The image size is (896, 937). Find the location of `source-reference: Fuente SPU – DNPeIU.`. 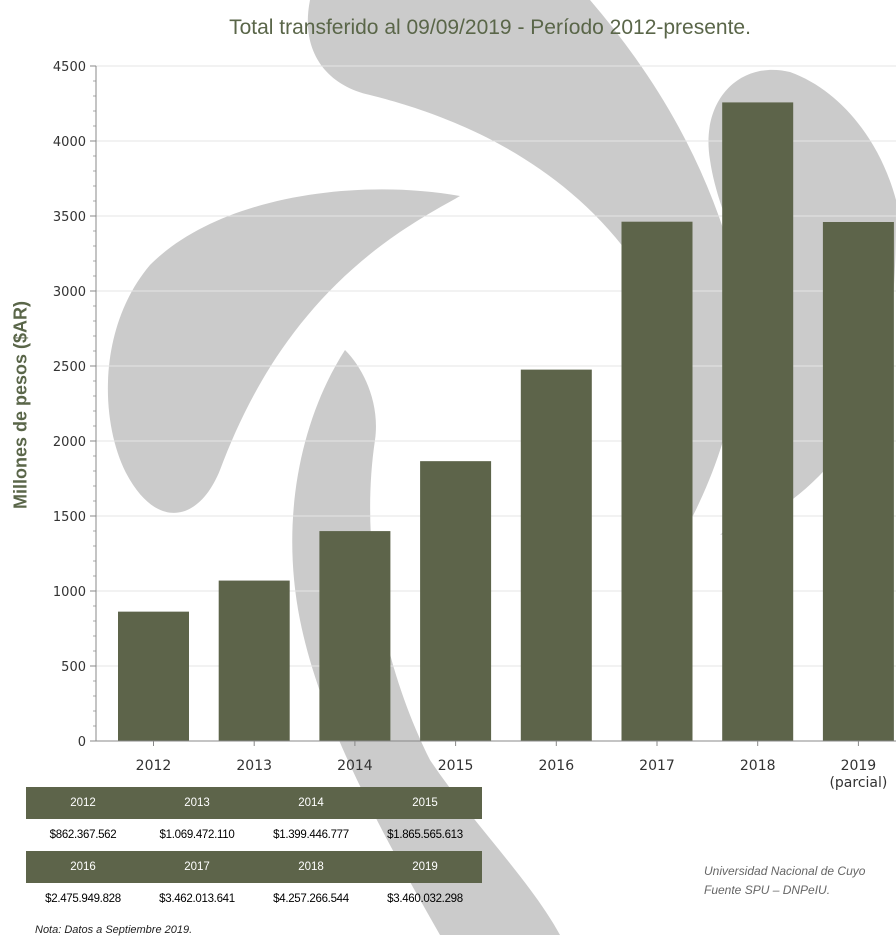

source-reference: Fuente SPU – DNPeIU. is located at coordinates (767, 890).